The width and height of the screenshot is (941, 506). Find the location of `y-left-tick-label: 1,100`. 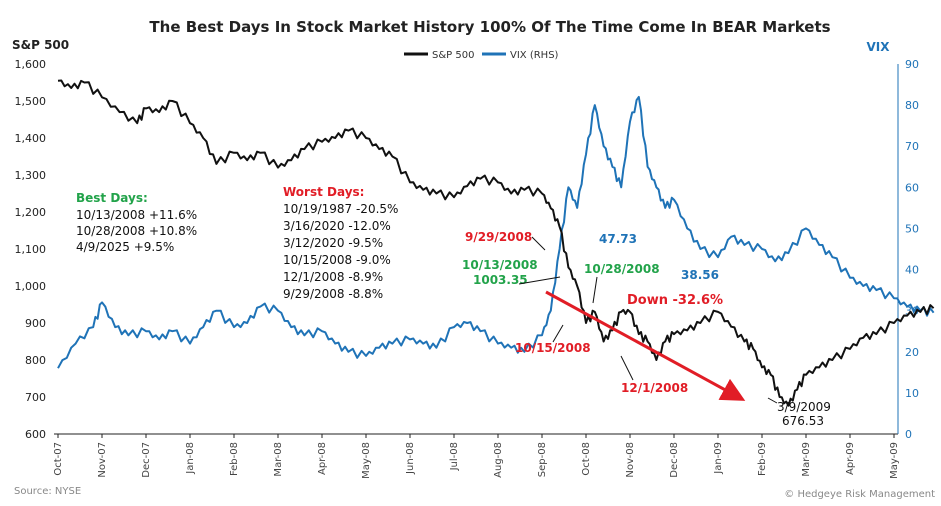

y-left-tick-label: 1,100 is located at coordinates (31, 249).